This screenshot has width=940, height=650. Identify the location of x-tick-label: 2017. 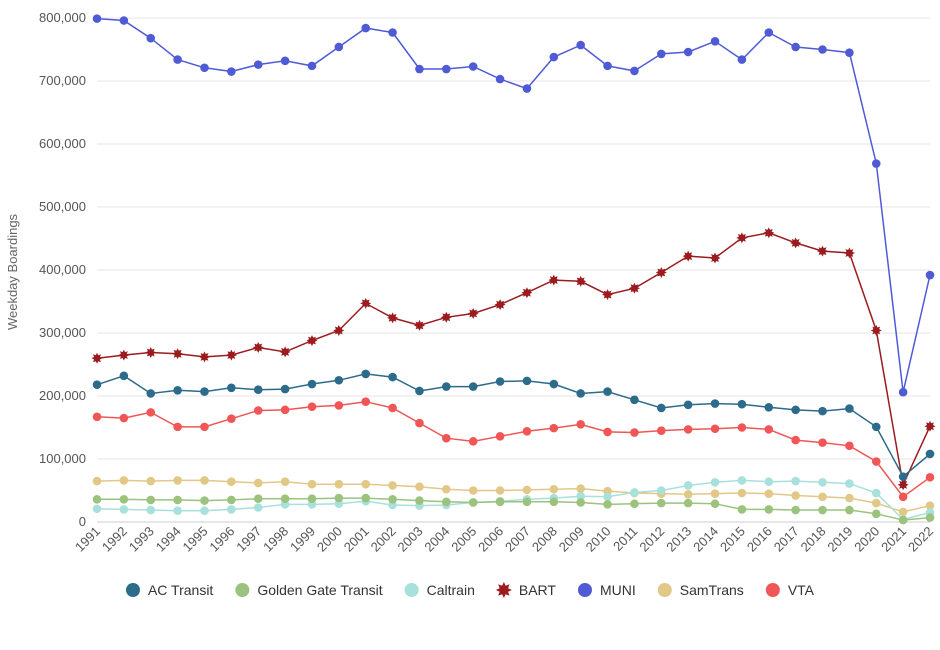
(786, 539).